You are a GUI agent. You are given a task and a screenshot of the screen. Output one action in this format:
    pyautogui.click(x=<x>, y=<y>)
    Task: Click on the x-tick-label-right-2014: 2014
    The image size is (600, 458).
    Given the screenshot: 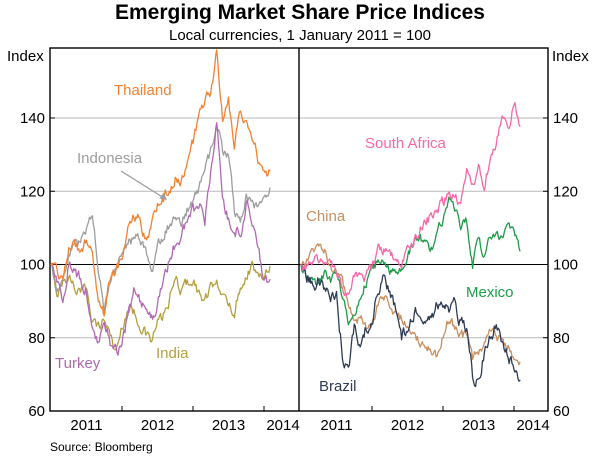 What is the action you would take?
    pyautogui.click(x=532, y=425)
    